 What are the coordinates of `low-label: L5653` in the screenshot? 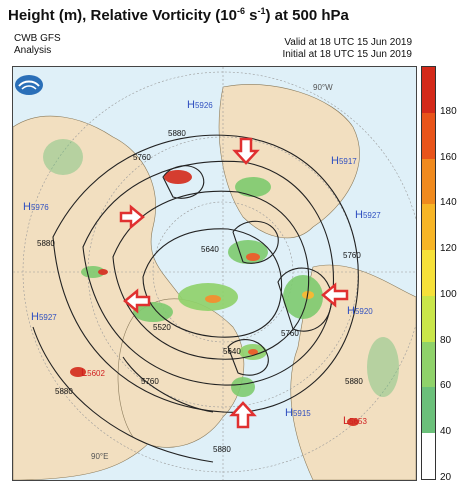 It's located at (355, 421).